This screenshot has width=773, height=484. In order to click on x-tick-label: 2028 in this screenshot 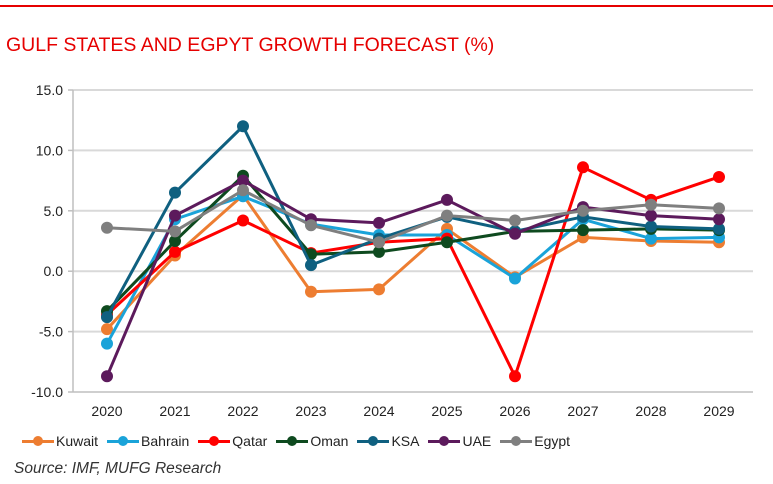, I will do `click(650, 411)`.